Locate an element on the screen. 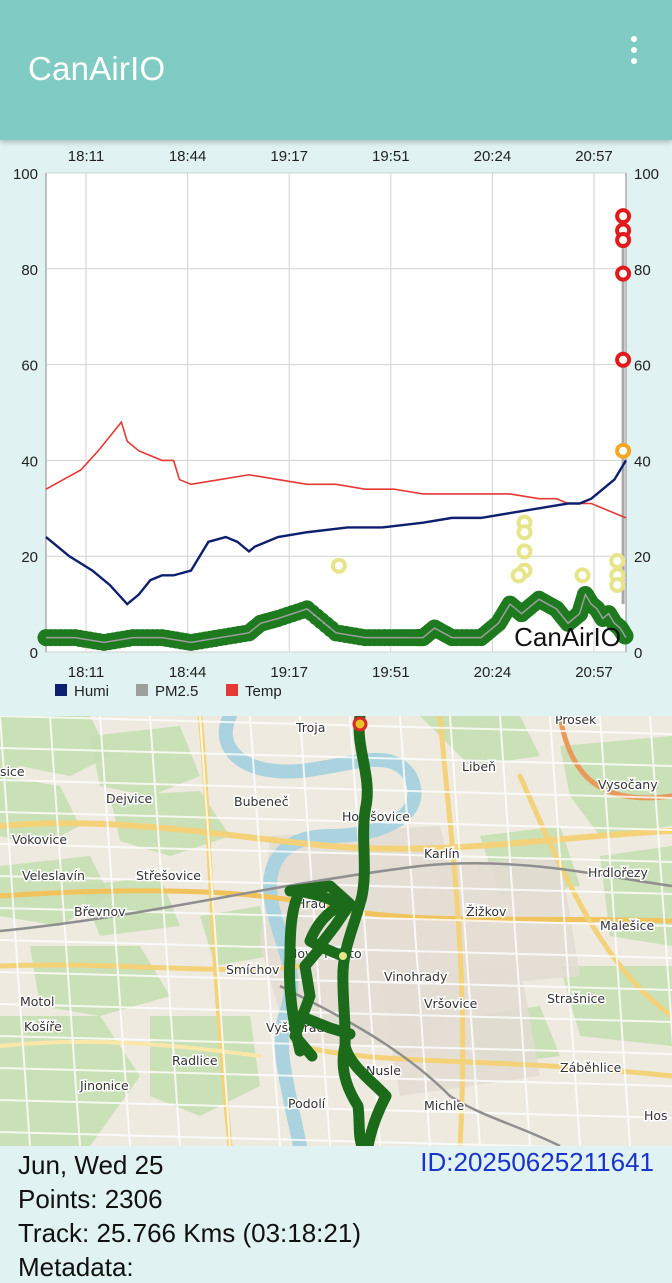 The width and height of the screenshot is (672, 1283). legend-label: Temp is located at coordinates (263, 691).